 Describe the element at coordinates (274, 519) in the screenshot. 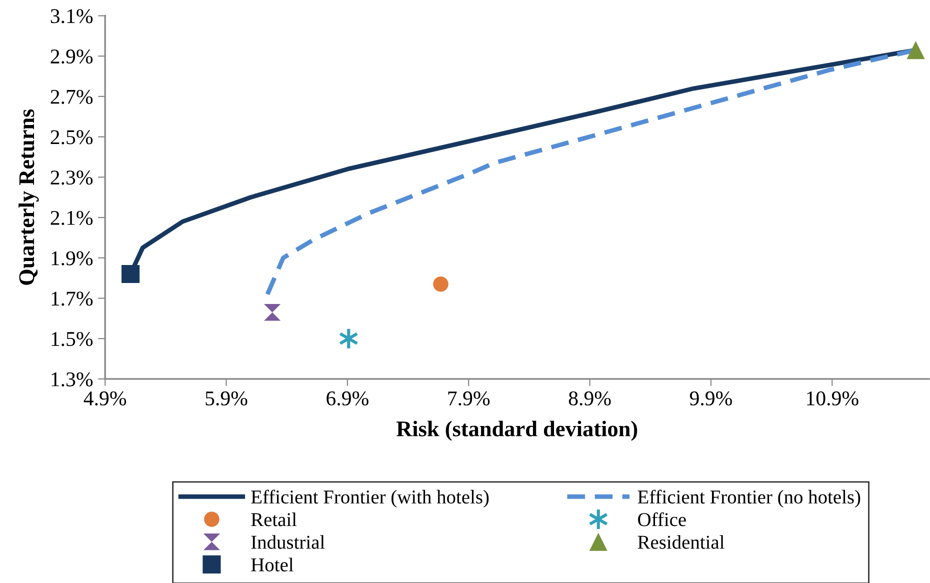

I see `legend-label: Retail` at that location.